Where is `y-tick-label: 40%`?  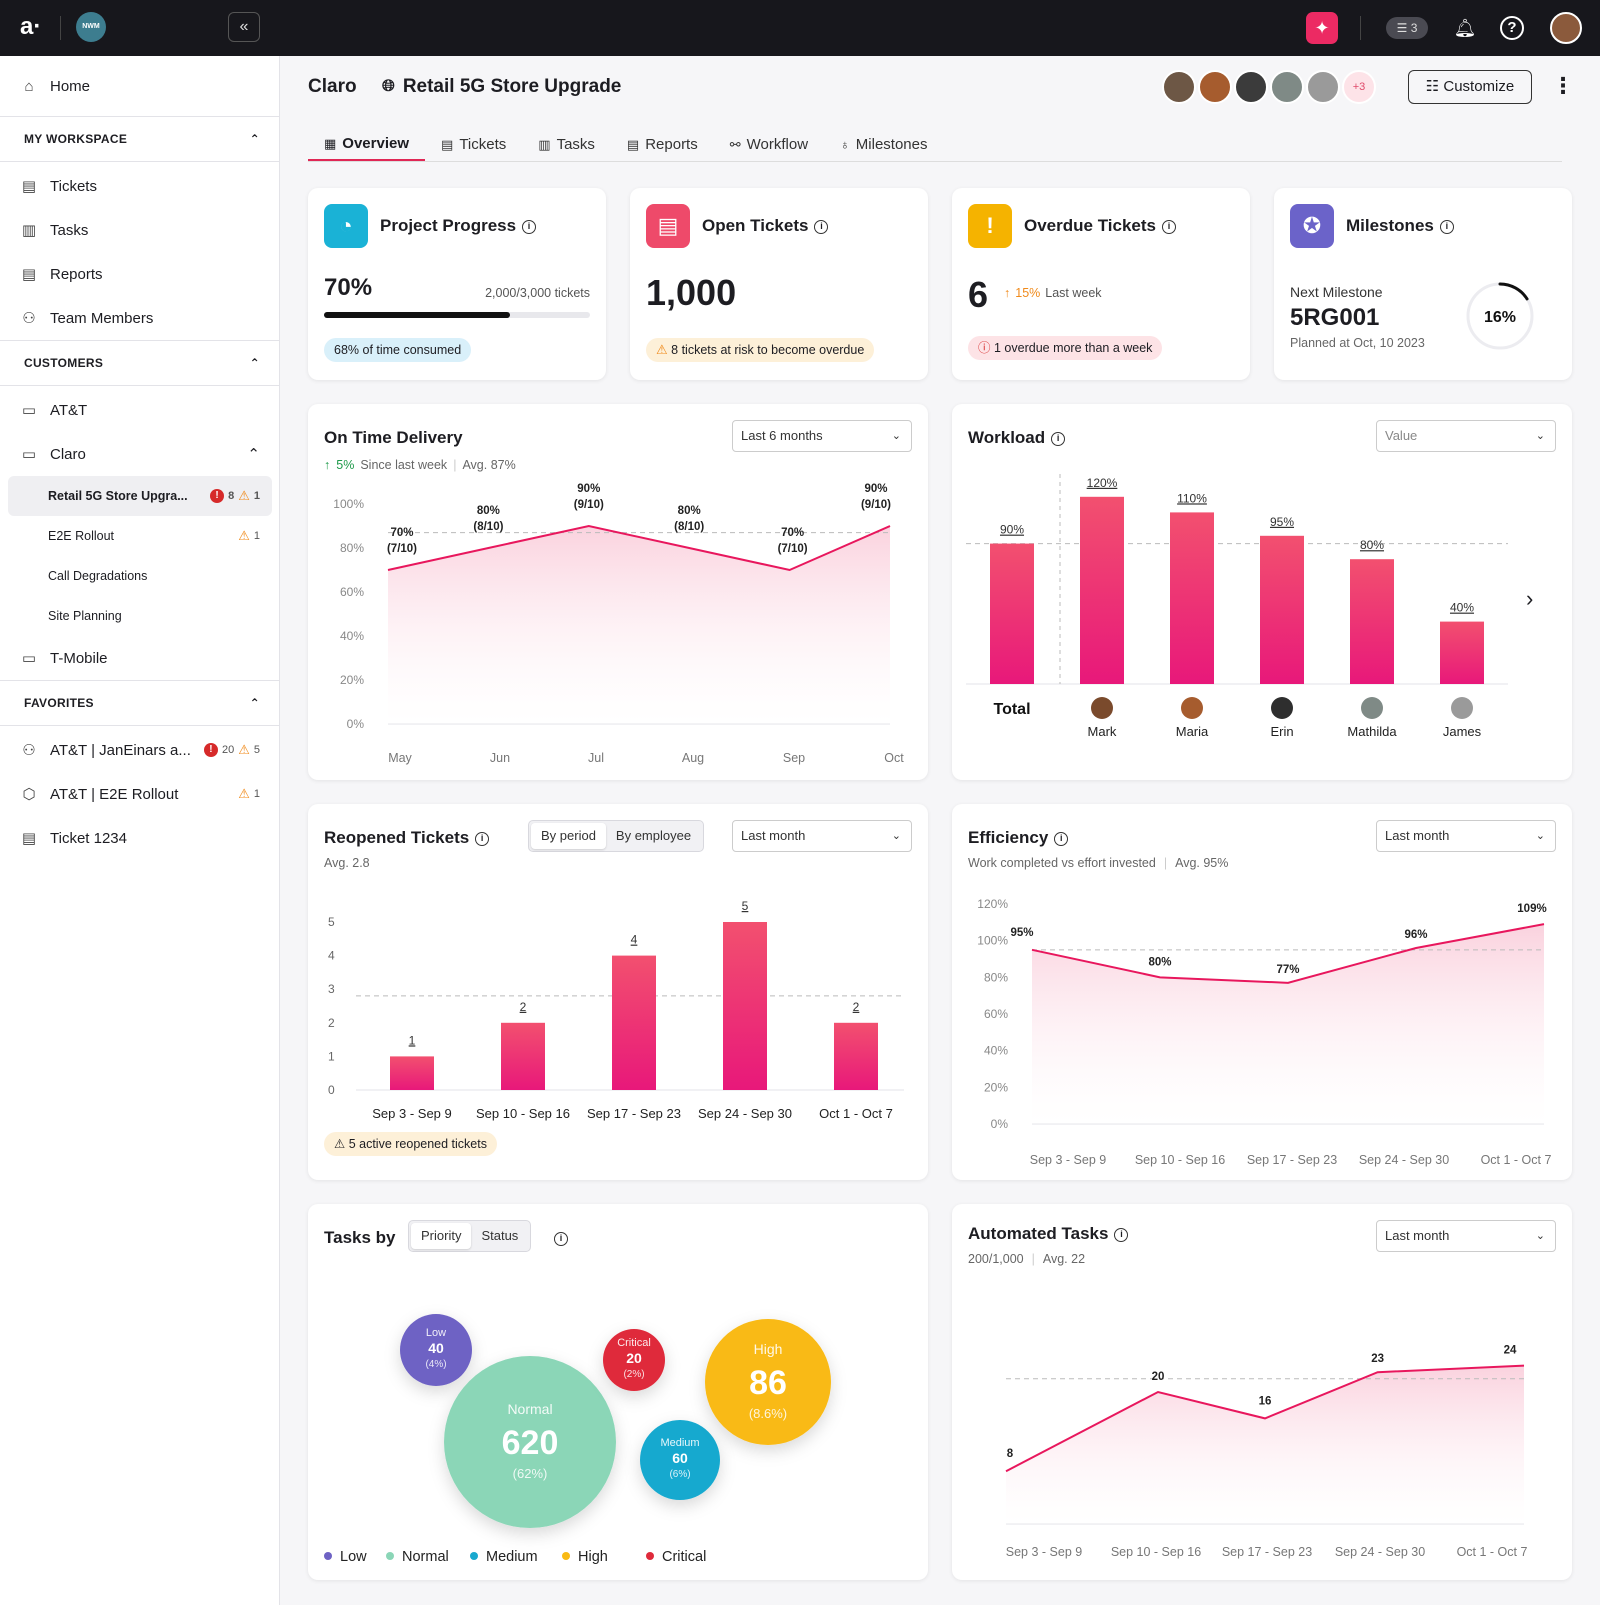
y-tick-label: 40% is located at coordinates (996, 1051).